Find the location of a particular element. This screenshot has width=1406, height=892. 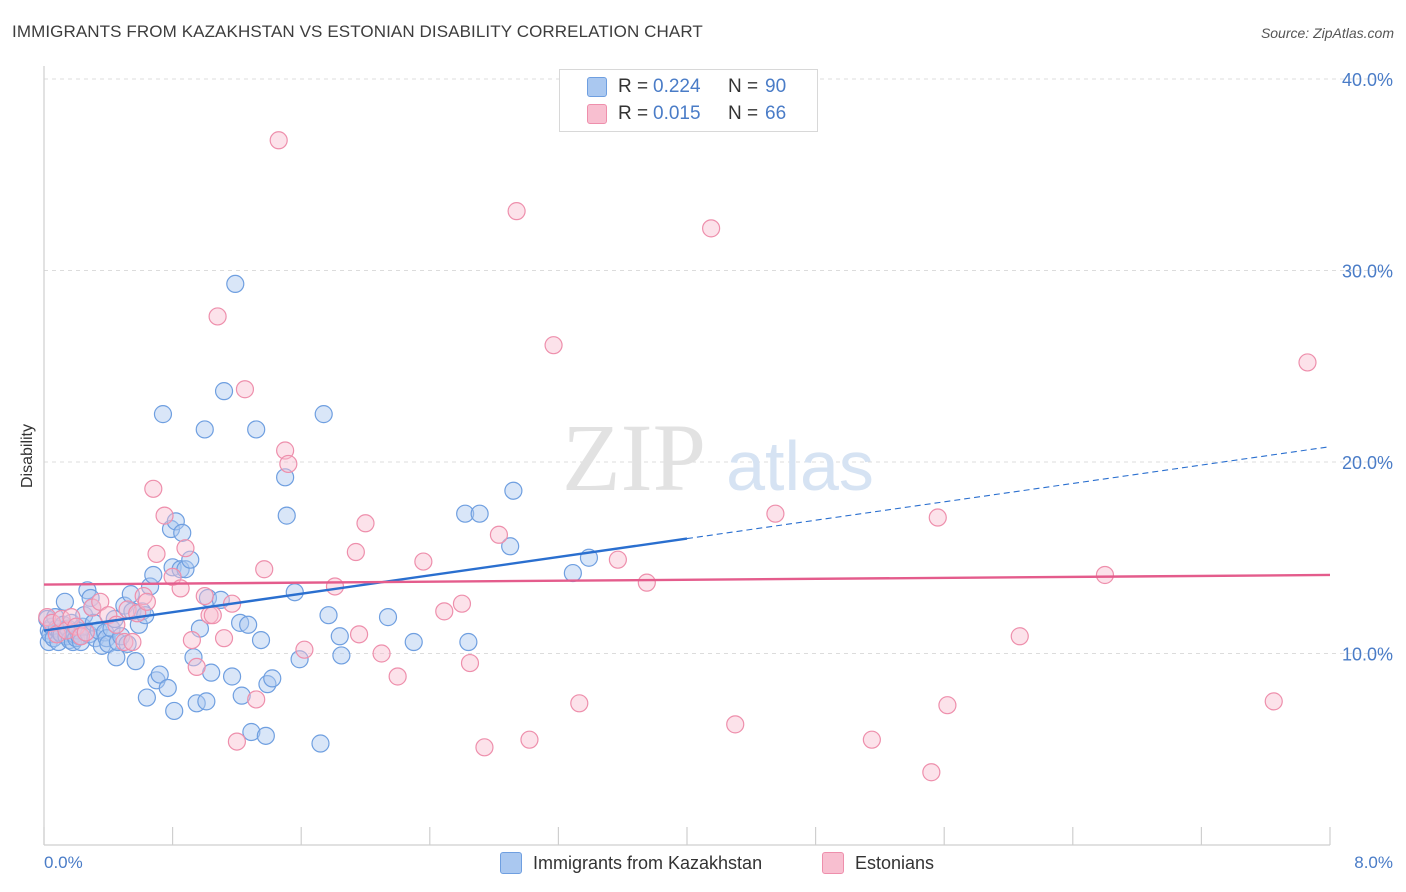

trend-line-kazakhstan is located at coordinates (365, 584).